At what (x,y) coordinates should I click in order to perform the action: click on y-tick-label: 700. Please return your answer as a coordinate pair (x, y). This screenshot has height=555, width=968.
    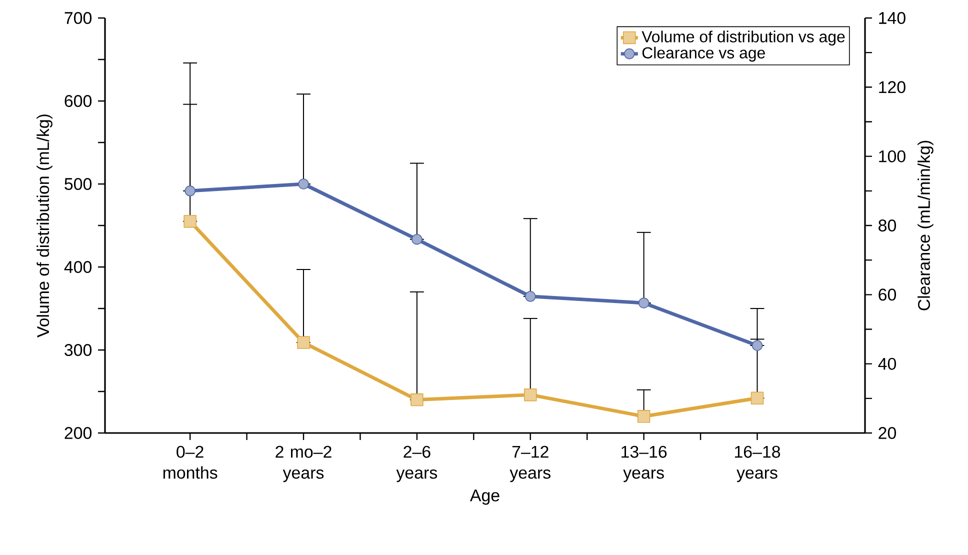
    Looking at the image, I should click on (78, 18).